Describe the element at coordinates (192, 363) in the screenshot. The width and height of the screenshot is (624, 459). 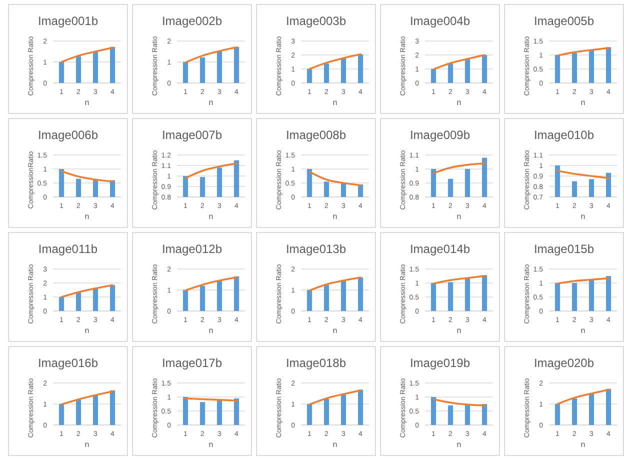
I see `chart-title: Image017b` at that location.